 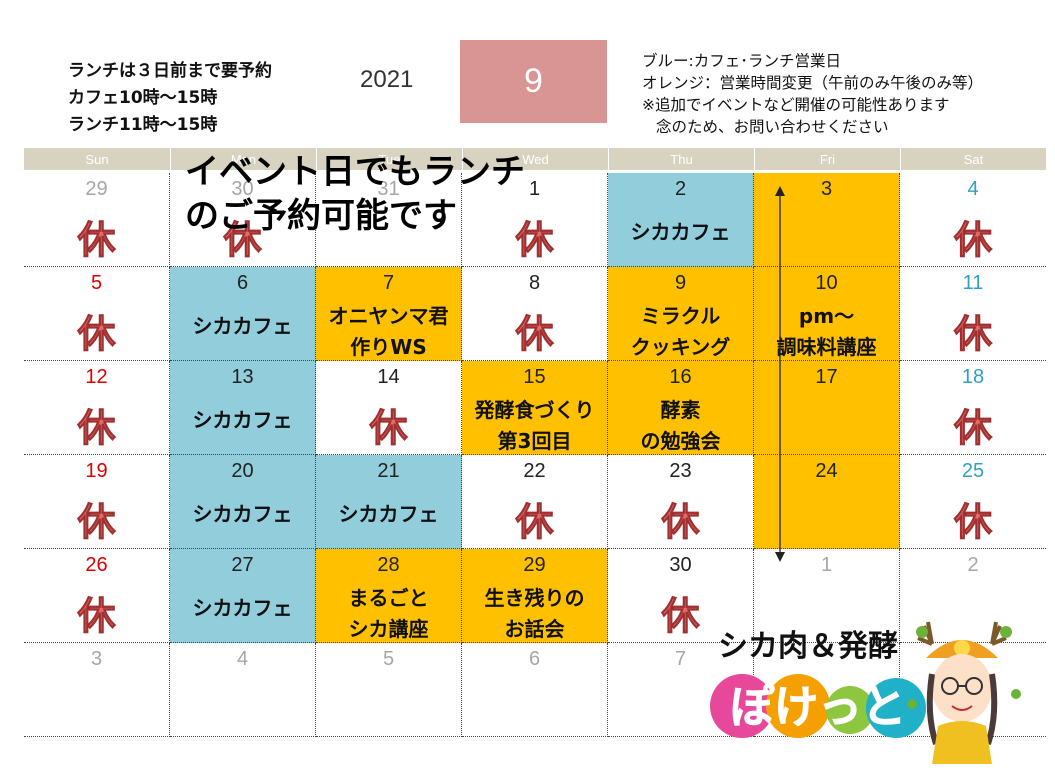 I want to click on day-cell: 29 生き残りの お話会, so click(x=535, y=596).